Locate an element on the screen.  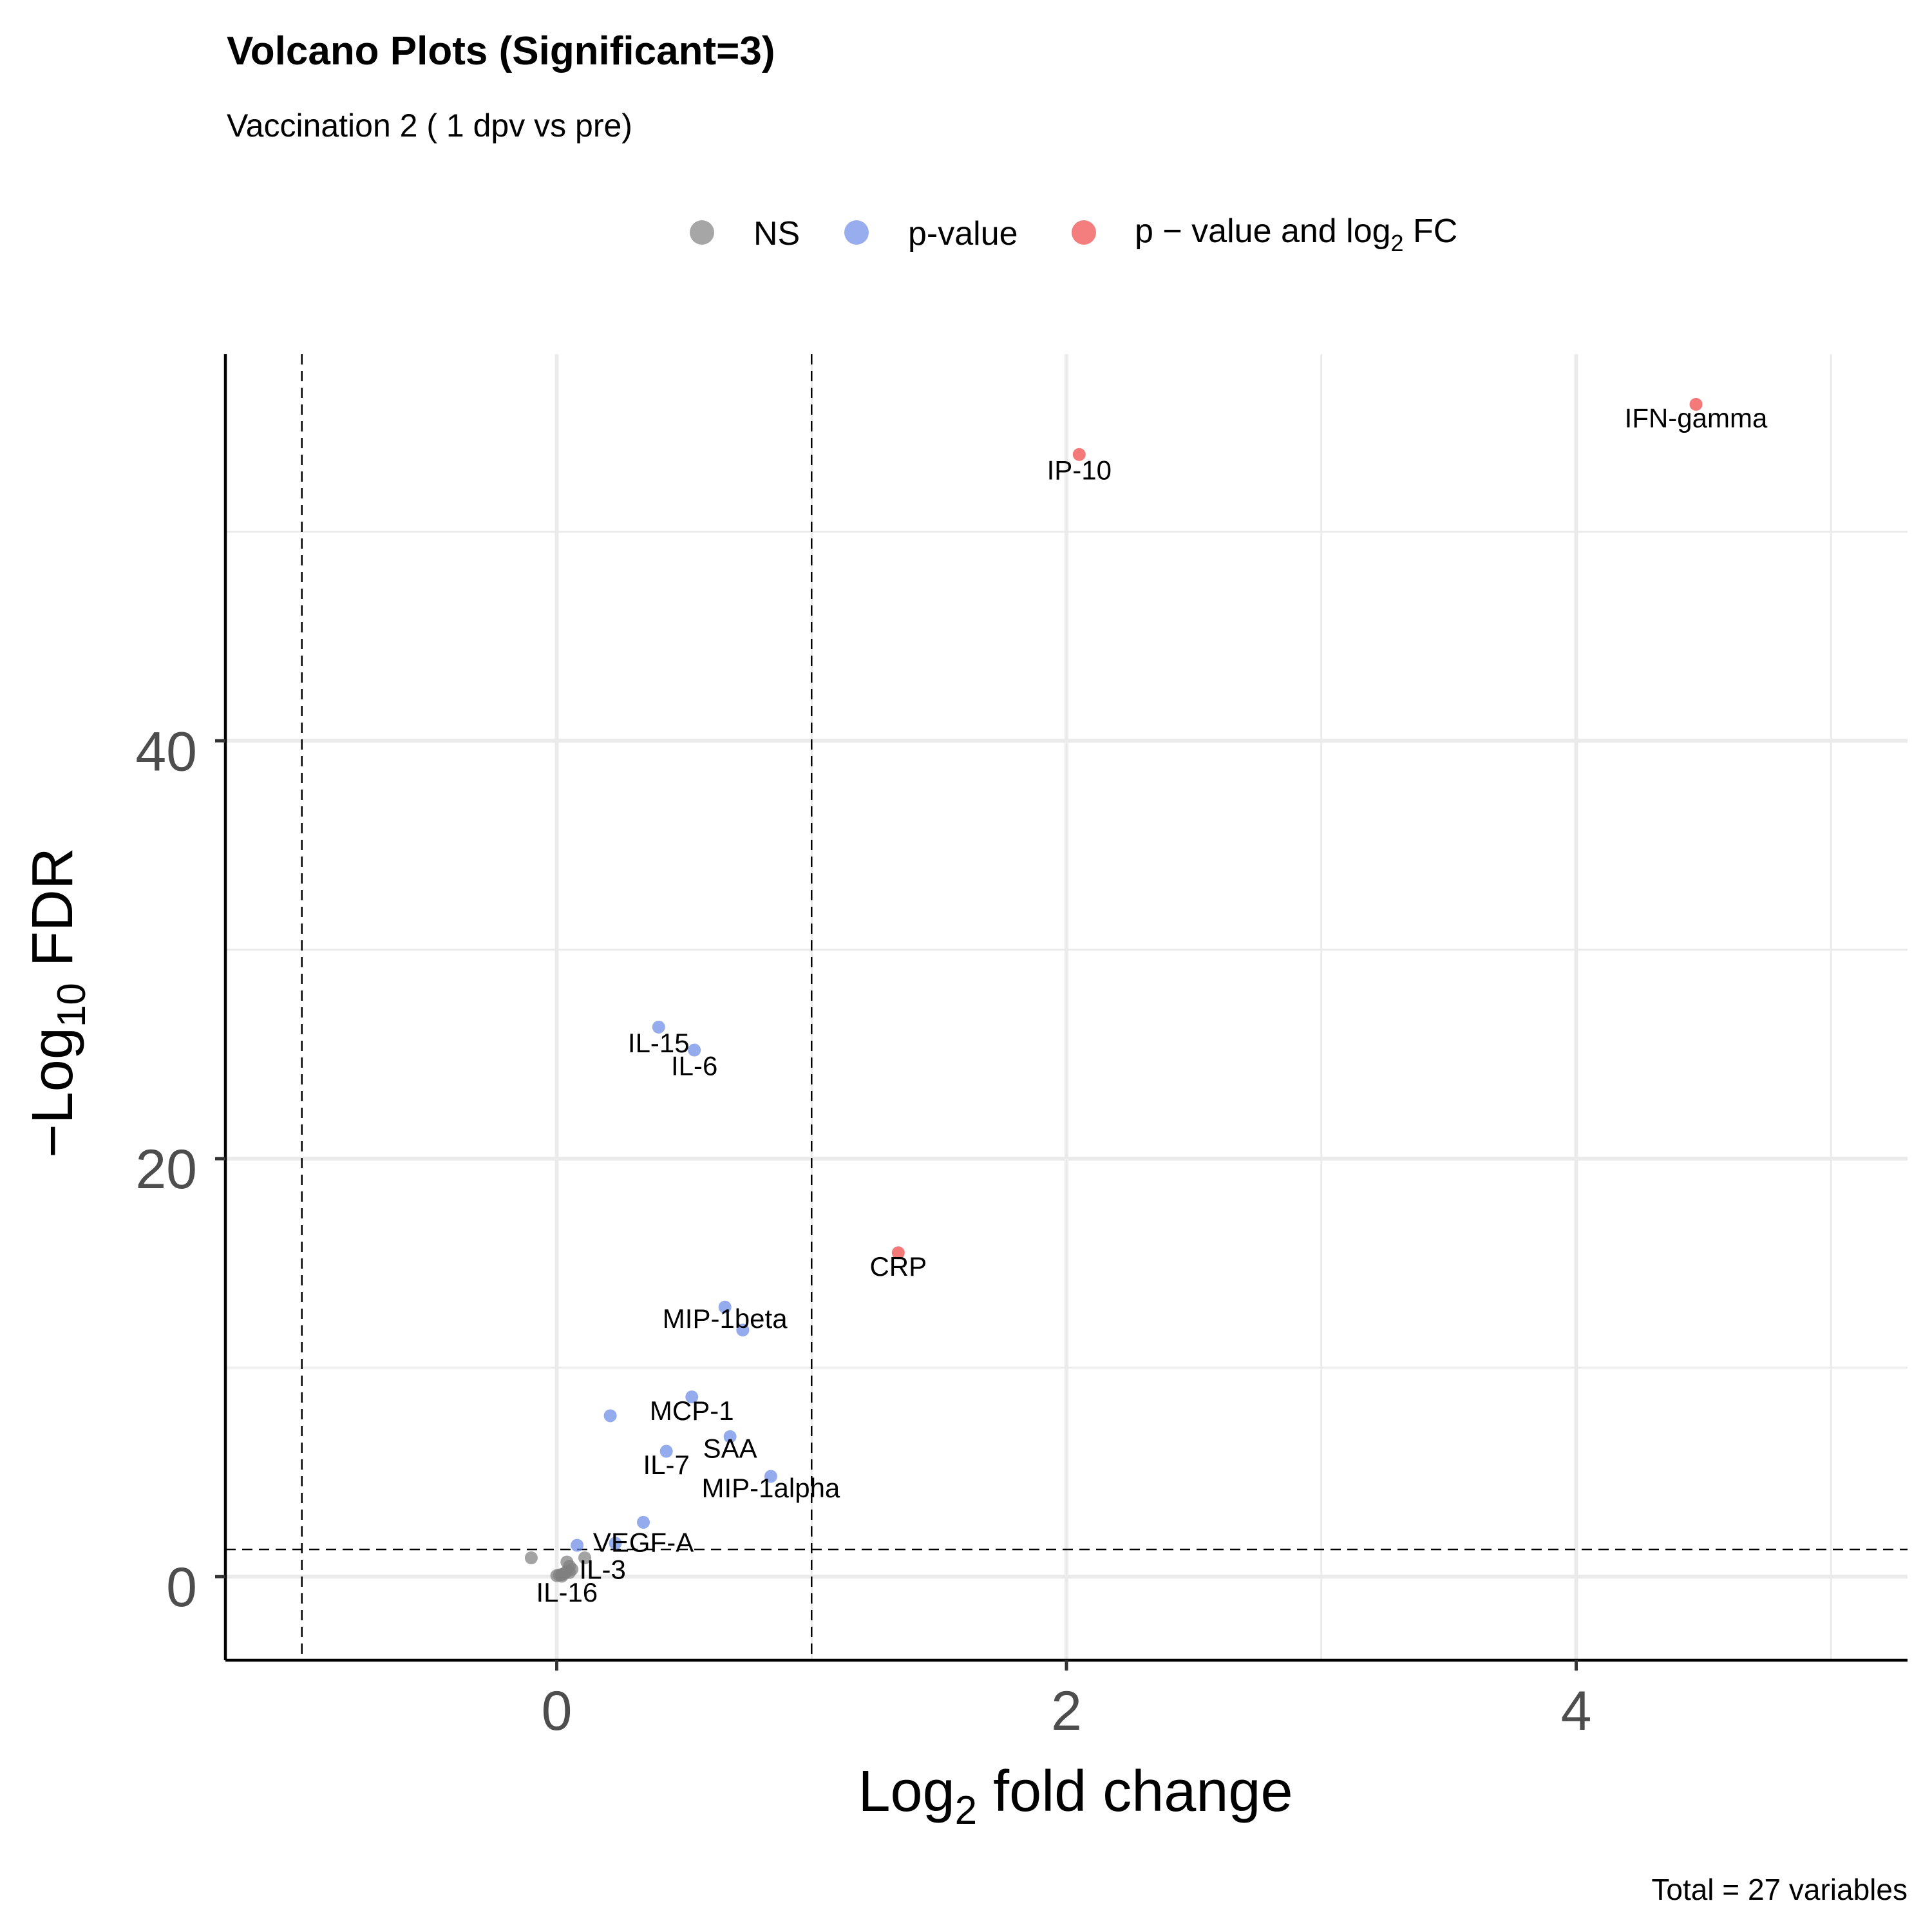
y-tick-label: 40 is located at coordinates (166, 751).